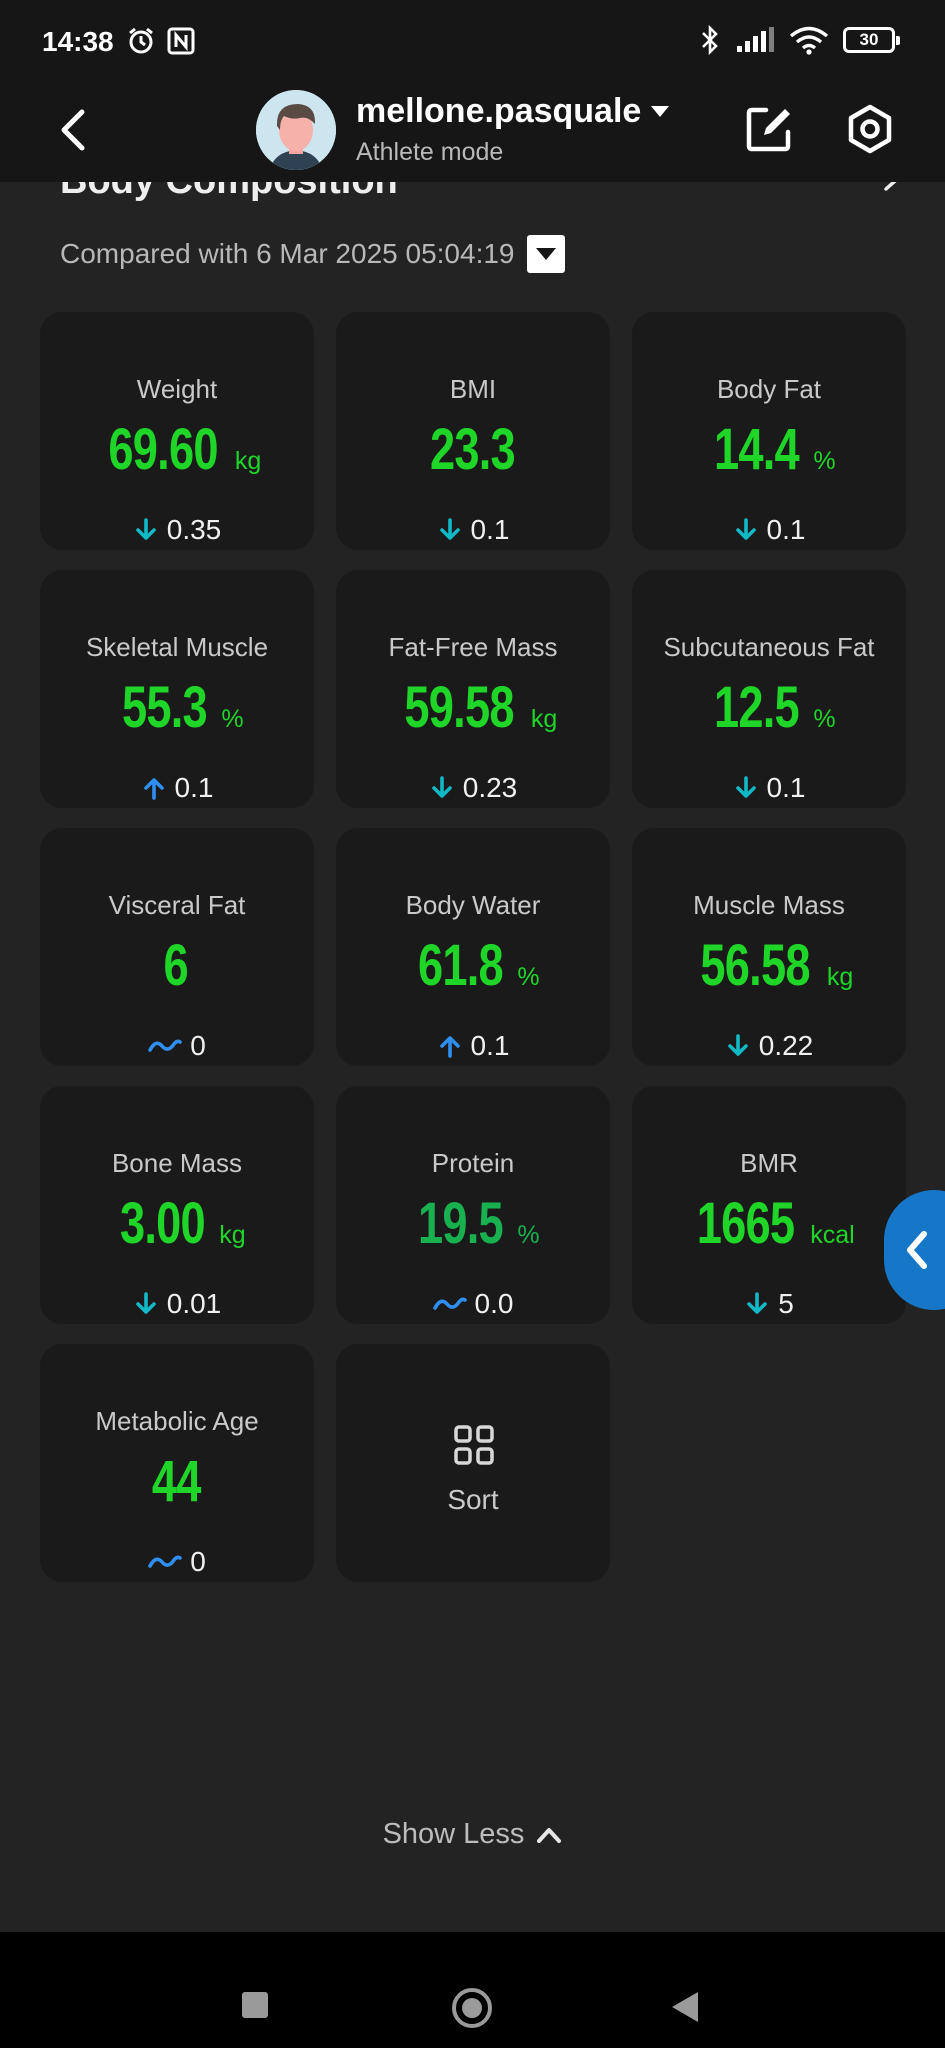 The height and width of the screenshot is (2048, 945). Describe the element at coordinates (161, 41) in the screenshot. I see `status-icons-left` at that location.